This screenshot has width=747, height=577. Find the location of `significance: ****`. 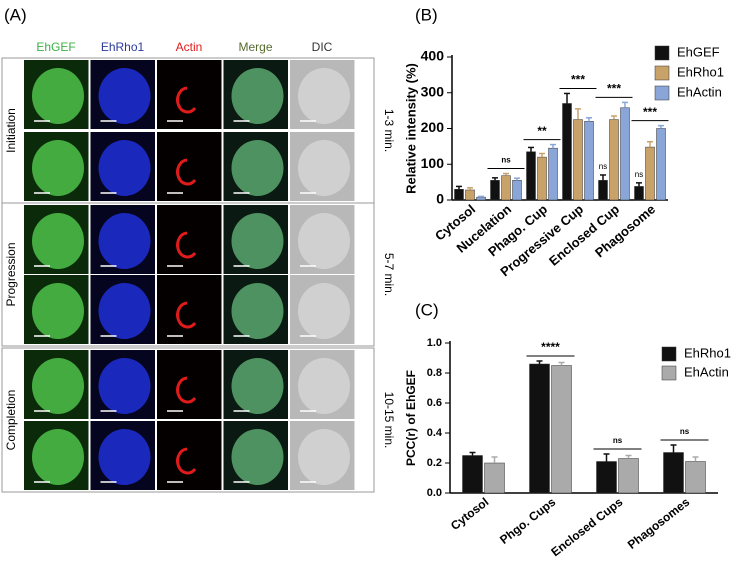

significance: **** is located at coordinates (550, 347).